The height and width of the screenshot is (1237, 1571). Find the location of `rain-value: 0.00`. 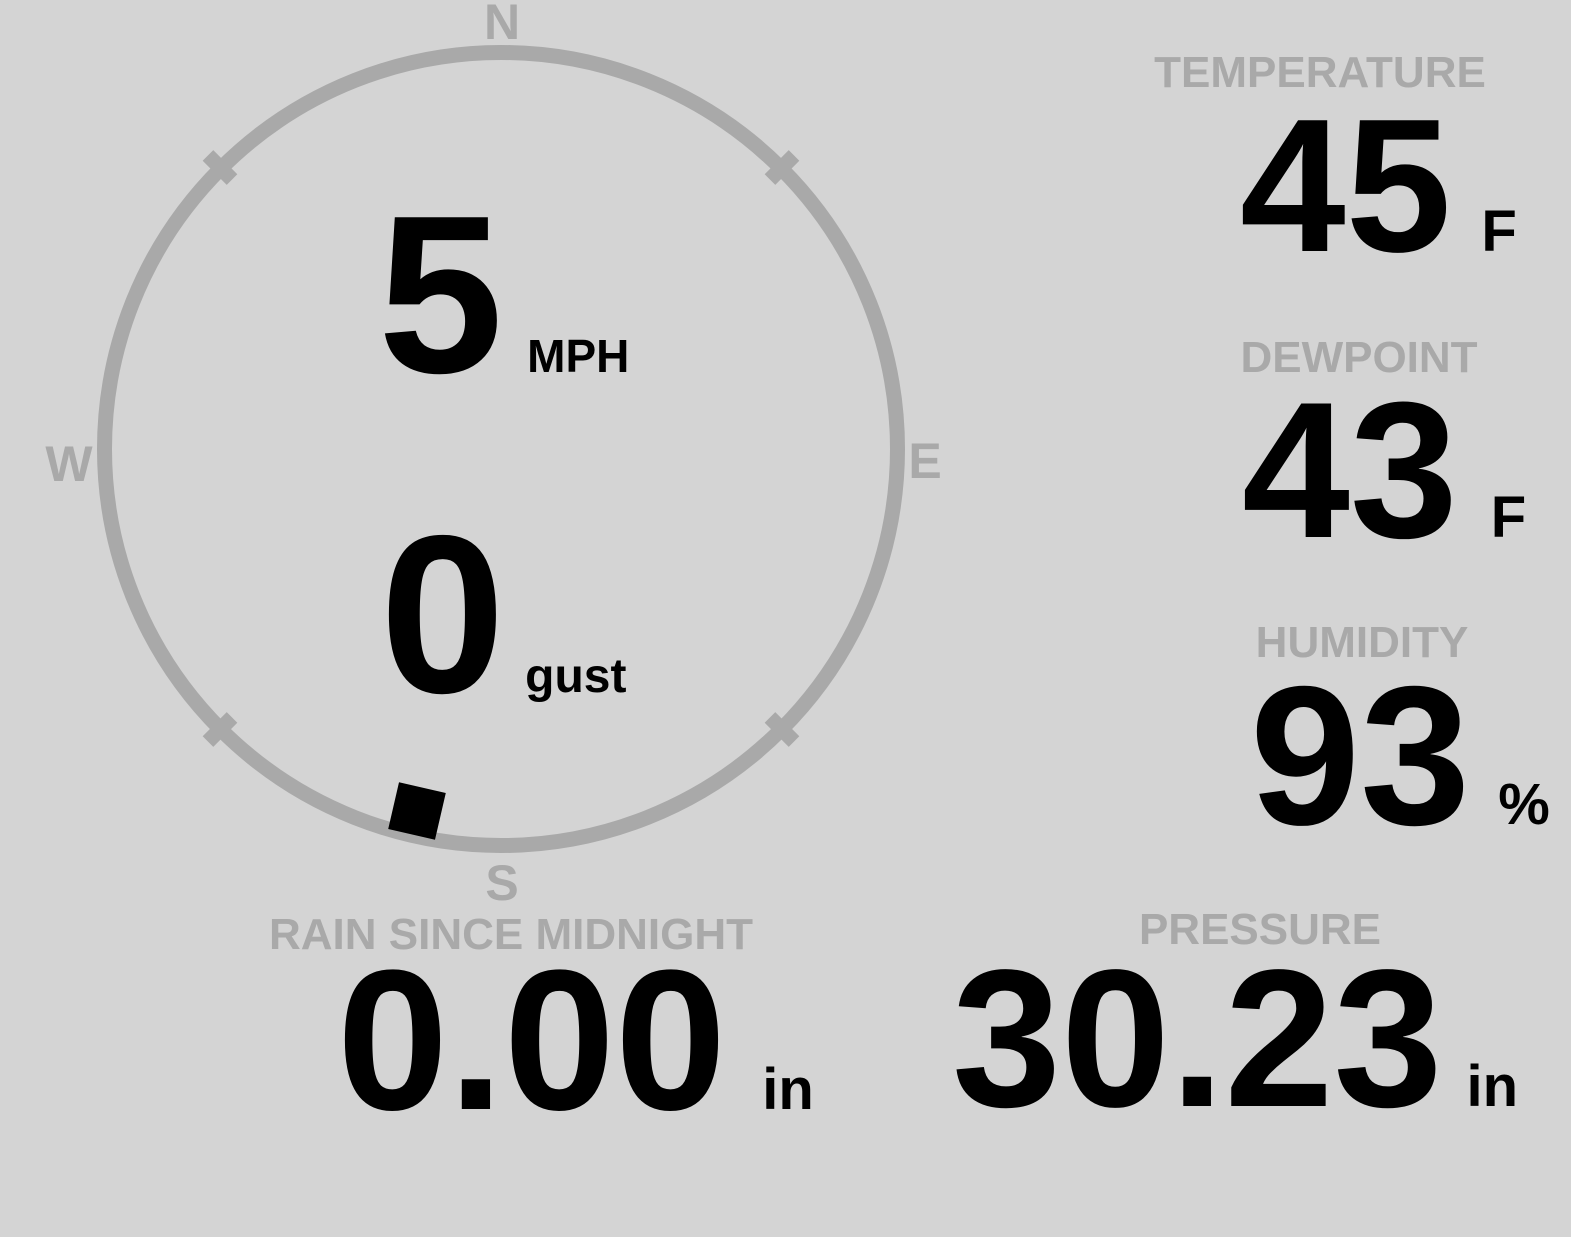

rain-value: 0.00 is located at coordinates (532, 1040).